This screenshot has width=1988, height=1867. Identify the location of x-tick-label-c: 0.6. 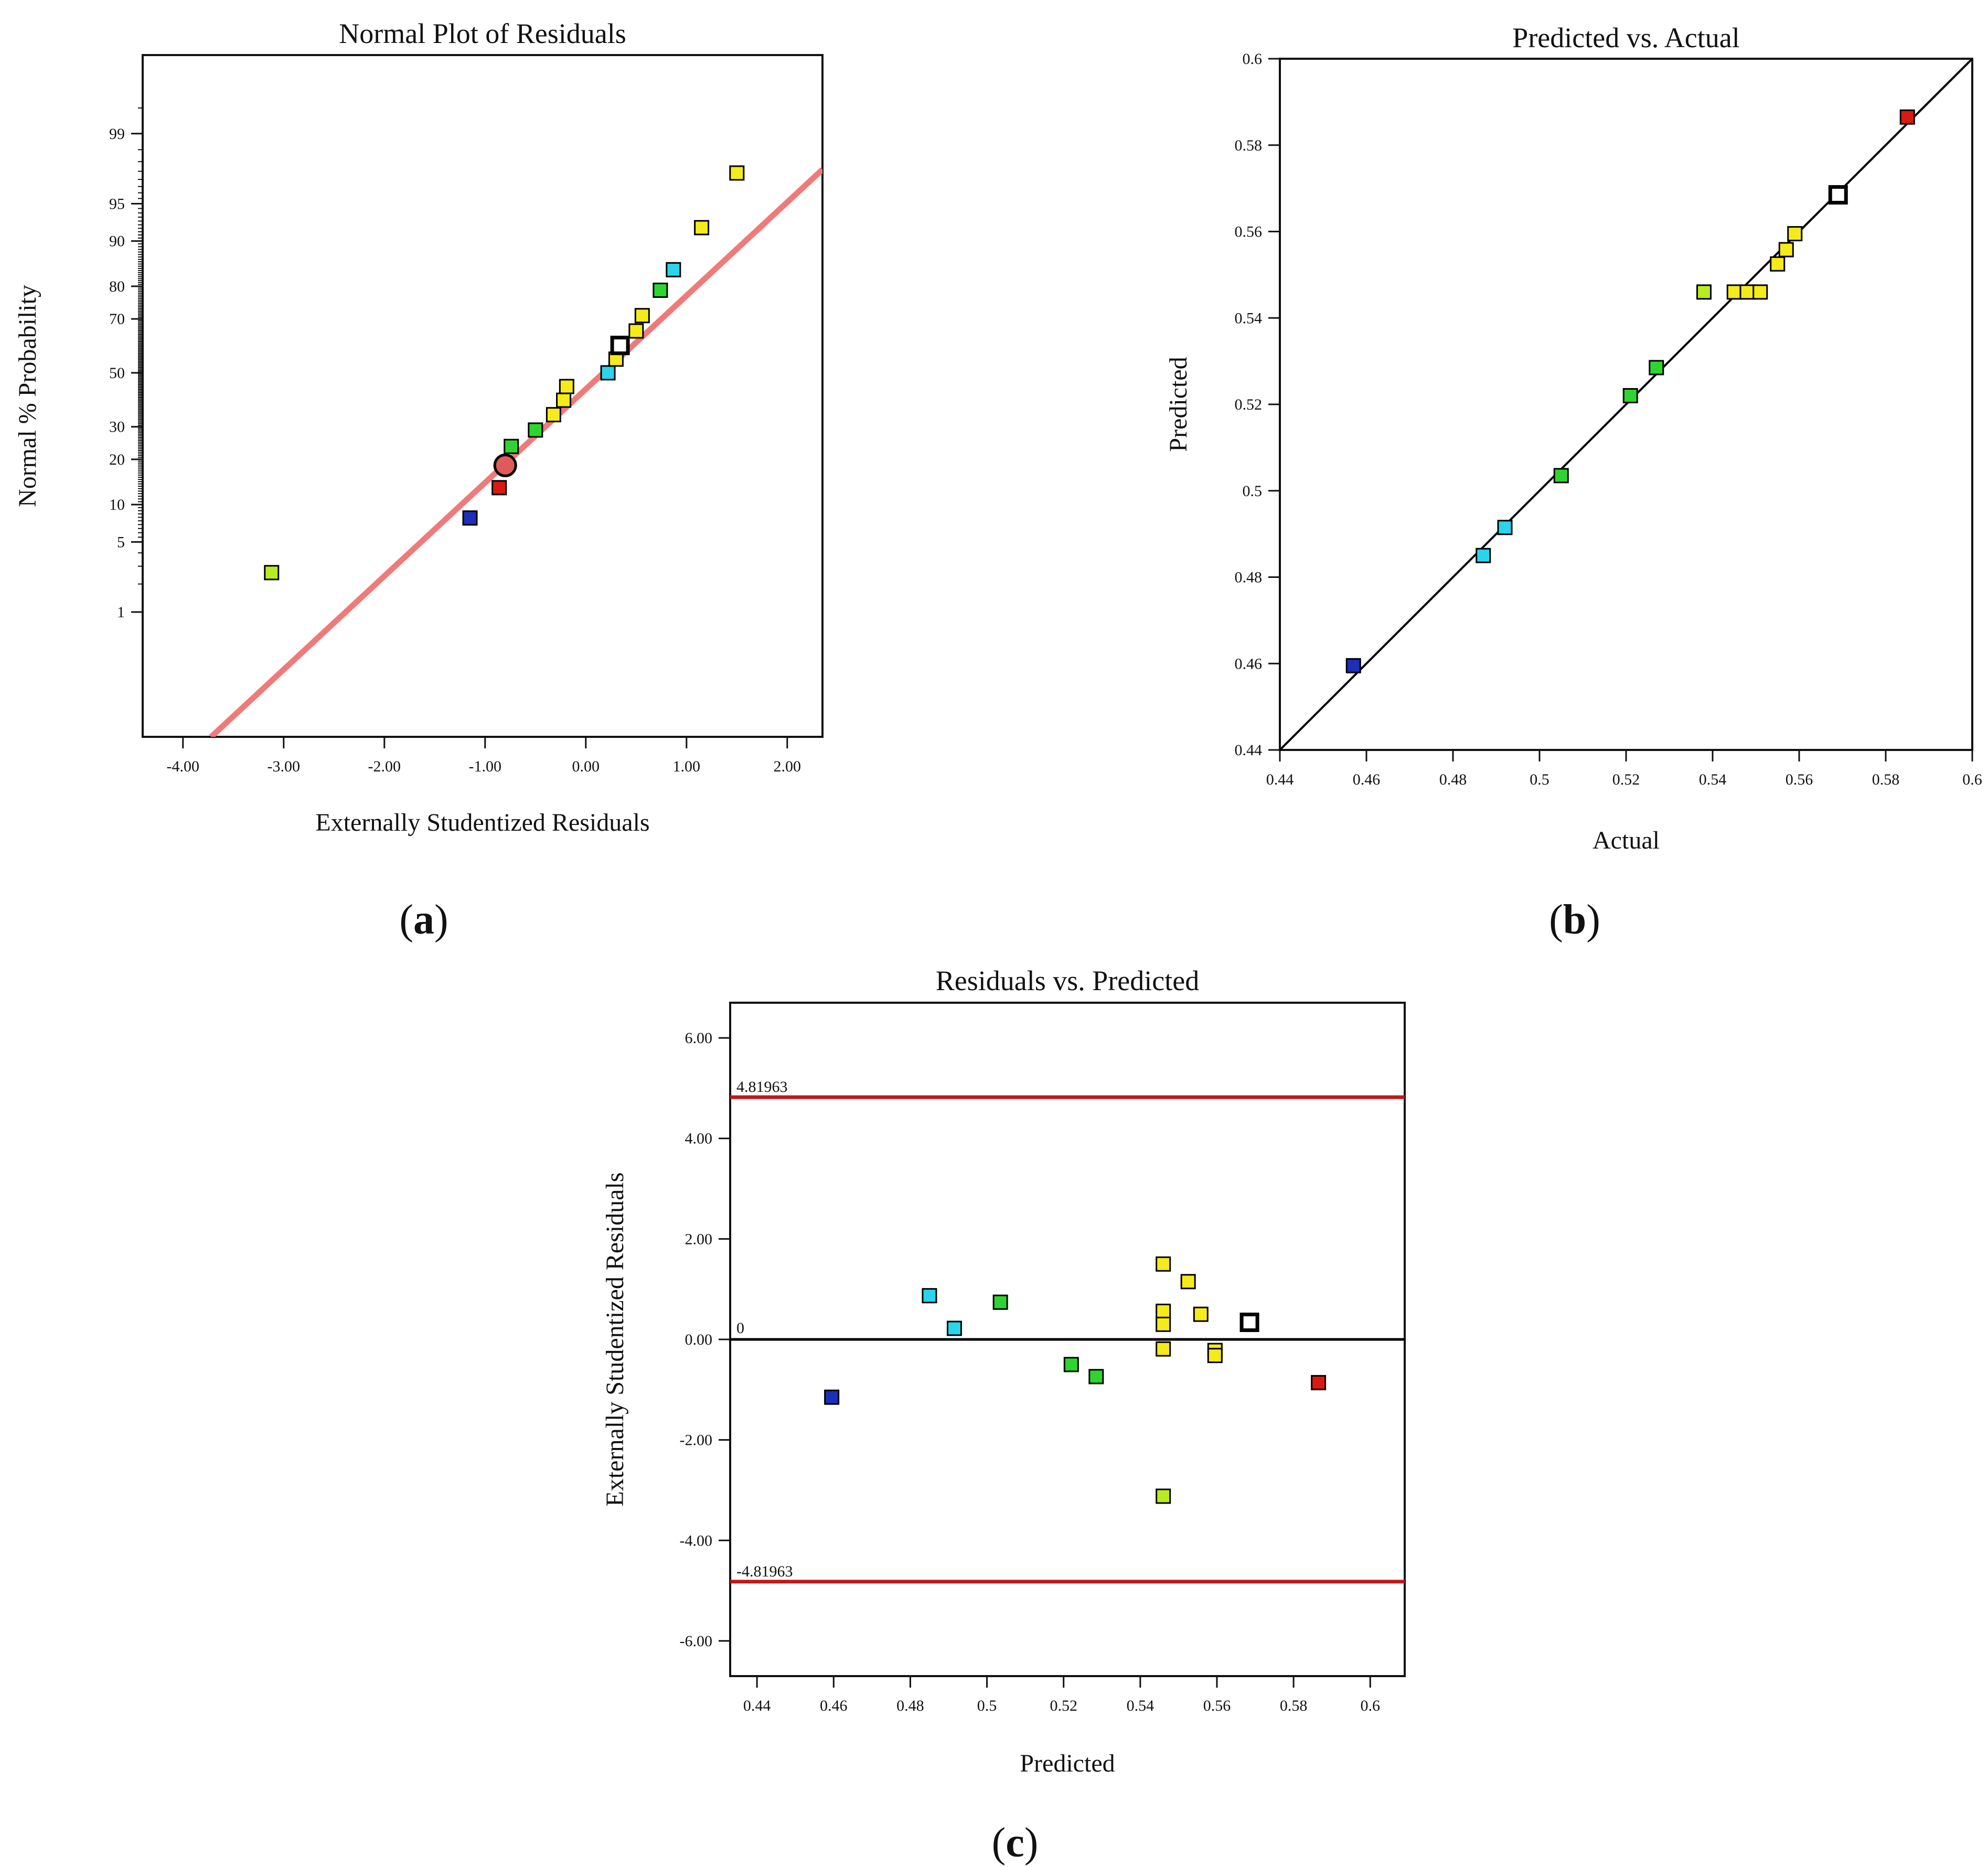
(1370, 1706).